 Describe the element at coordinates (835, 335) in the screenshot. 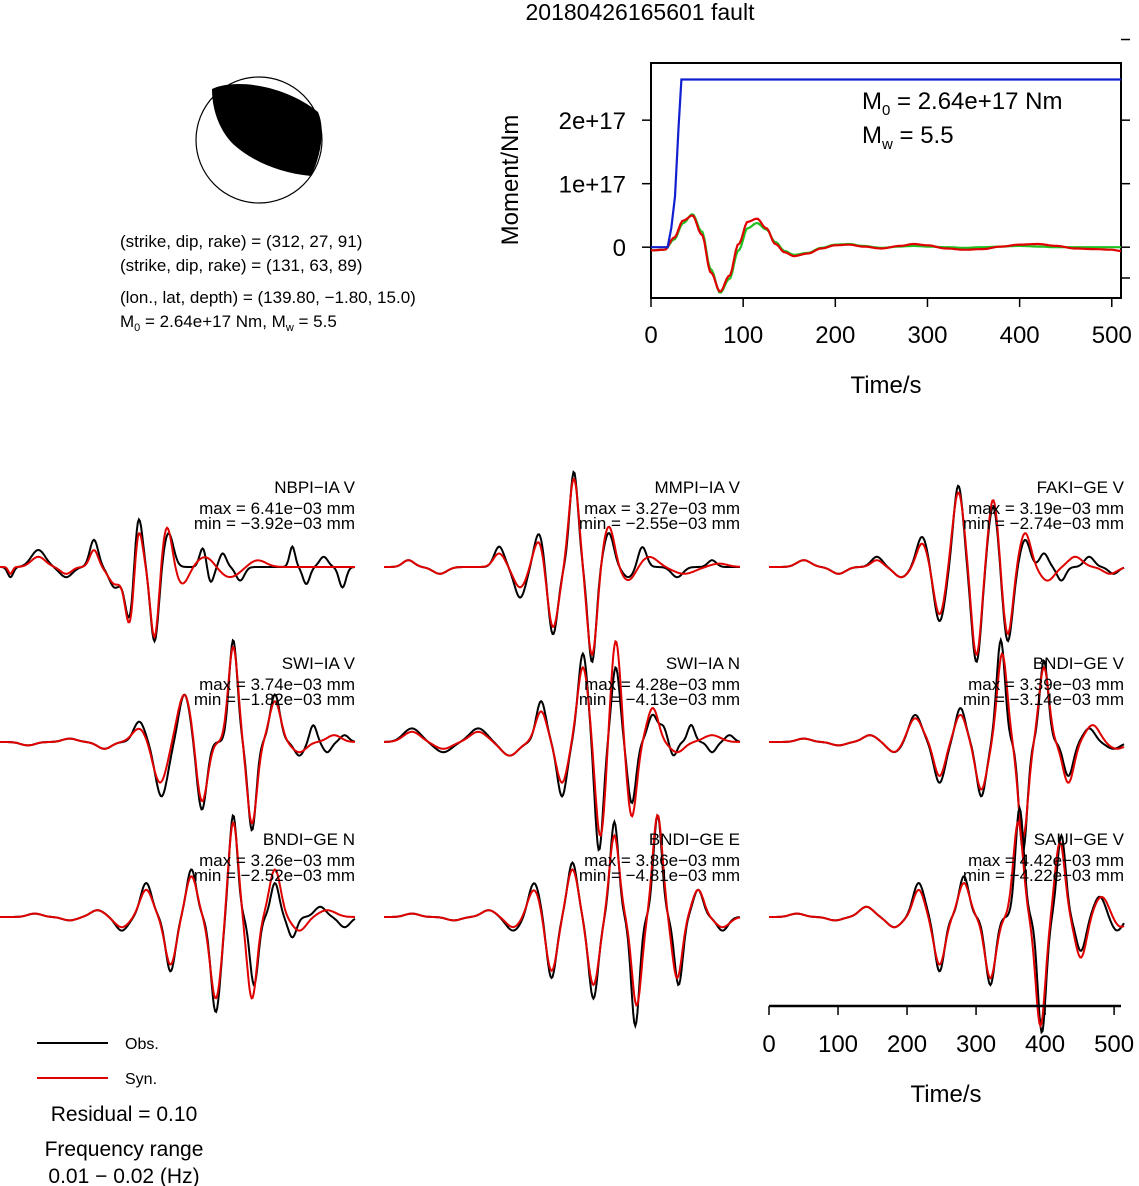

I see `moment-x-tick-label: 200` at that location.